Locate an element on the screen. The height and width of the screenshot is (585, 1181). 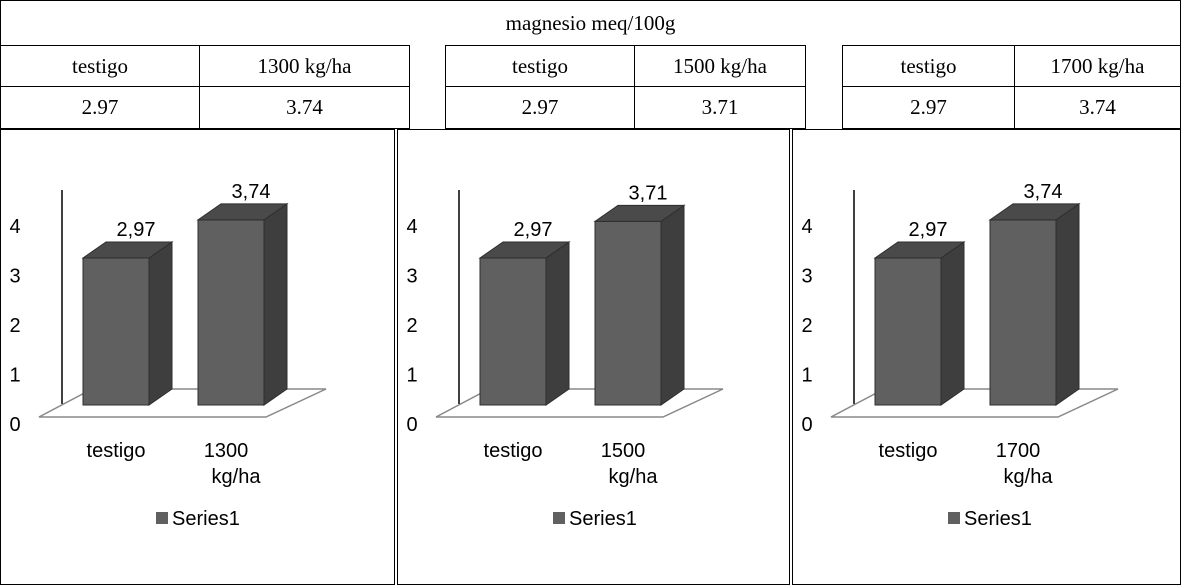
data-label: 3,71 is located at coordinates (648, 193).